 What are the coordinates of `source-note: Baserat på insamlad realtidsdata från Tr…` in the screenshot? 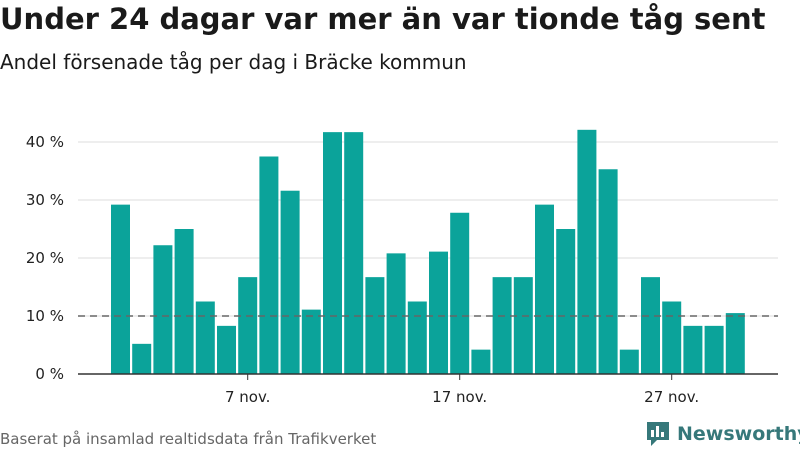 It's located at (188, 439).